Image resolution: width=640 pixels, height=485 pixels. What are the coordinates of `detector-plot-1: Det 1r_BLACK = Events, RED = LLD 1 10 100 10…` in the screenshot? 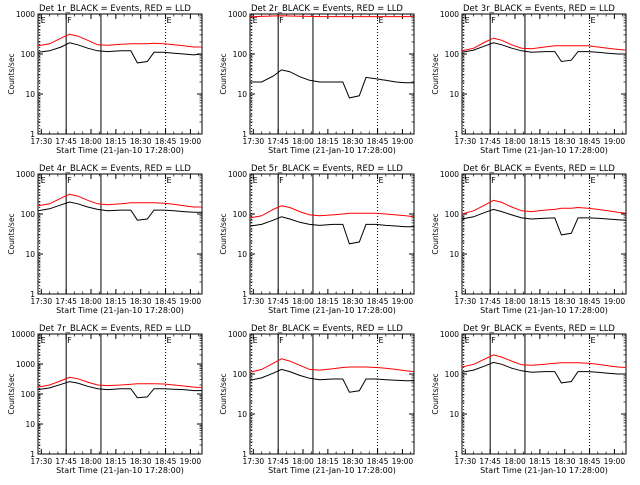 It's located at (105, 79).